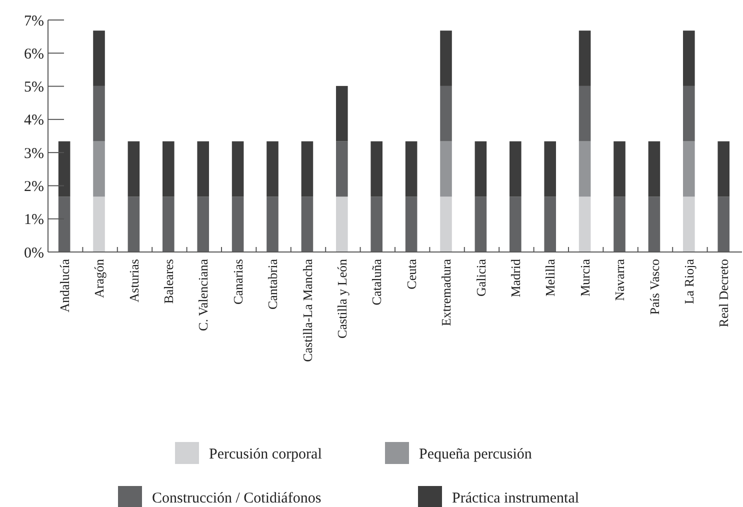 The width and height of the screenshot is (743, 507). What do you see at coordinates (34, 220) in the screenshot?
I see `y-tick-label: 1%` at bounding box center [34, 220].